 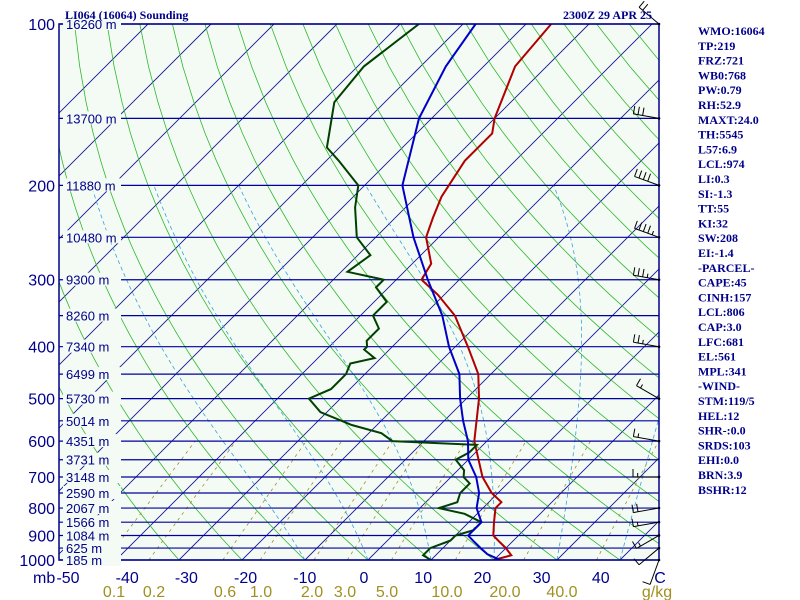 What do you see at coordinates (87, 441) in the screenshot?
I see `height-label: 4351 m` at bounding box center [87, 441].